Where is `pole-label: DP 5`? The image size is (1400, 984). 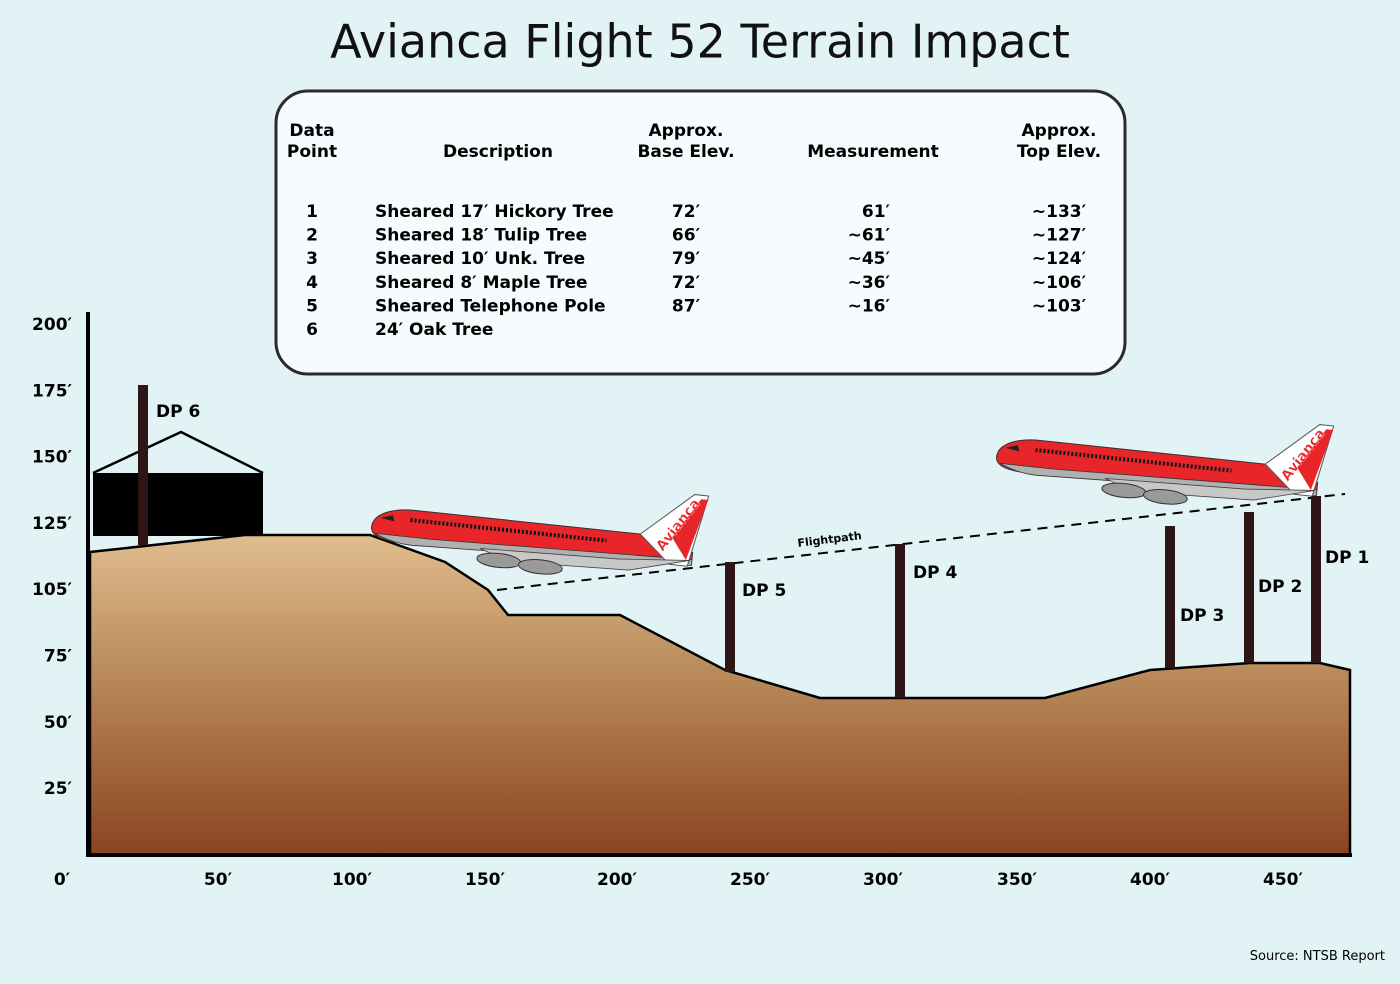 pole-label: DP 5 is located at coordinates (764, 591).